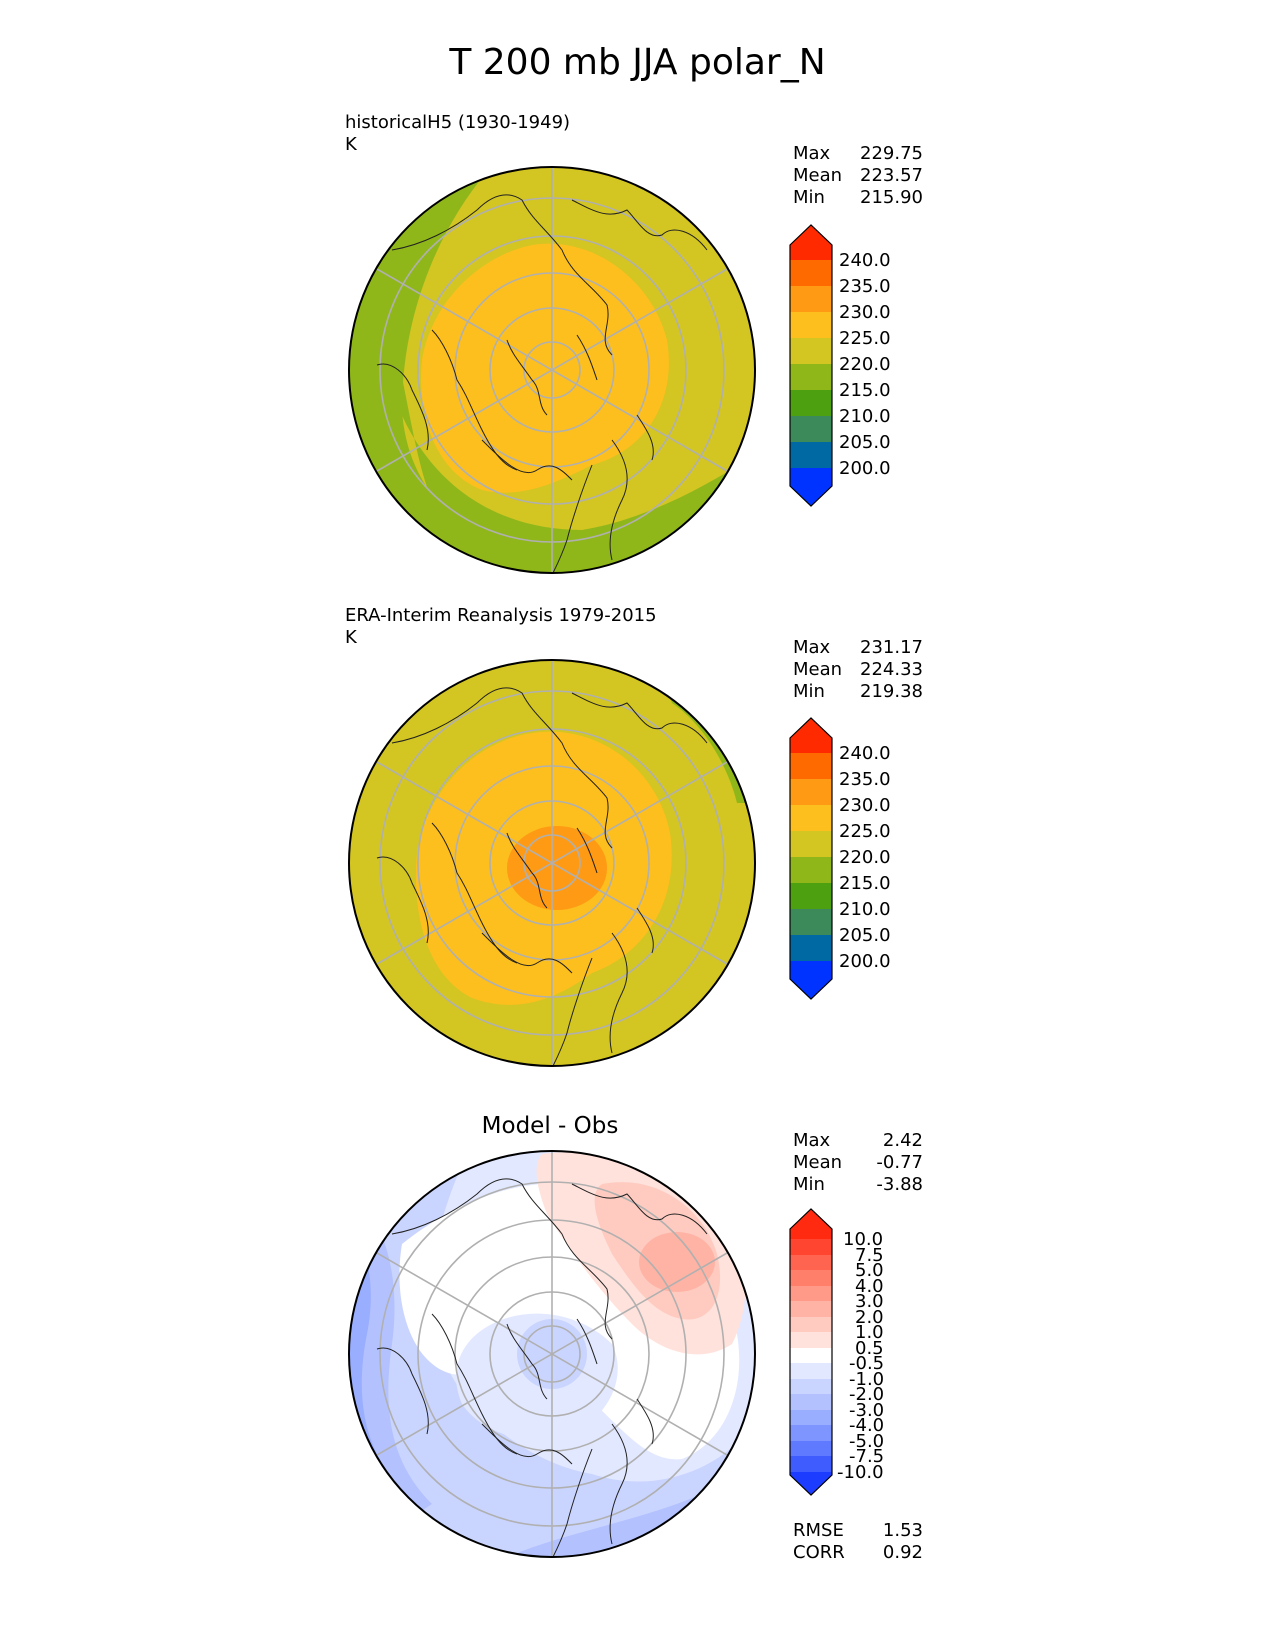  I want to click on panel1-stats: Max 229.75 Mean 223.57 Min 215.90, so click(858, 176).